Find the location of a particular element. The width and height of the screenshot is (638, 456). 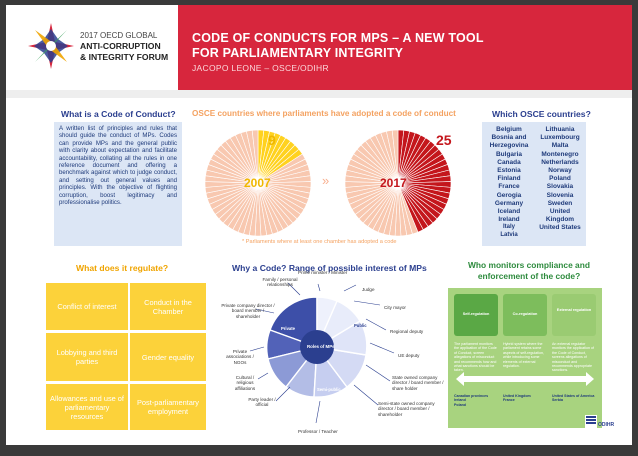

country: Slovenia is located at coordinates (560, 195).